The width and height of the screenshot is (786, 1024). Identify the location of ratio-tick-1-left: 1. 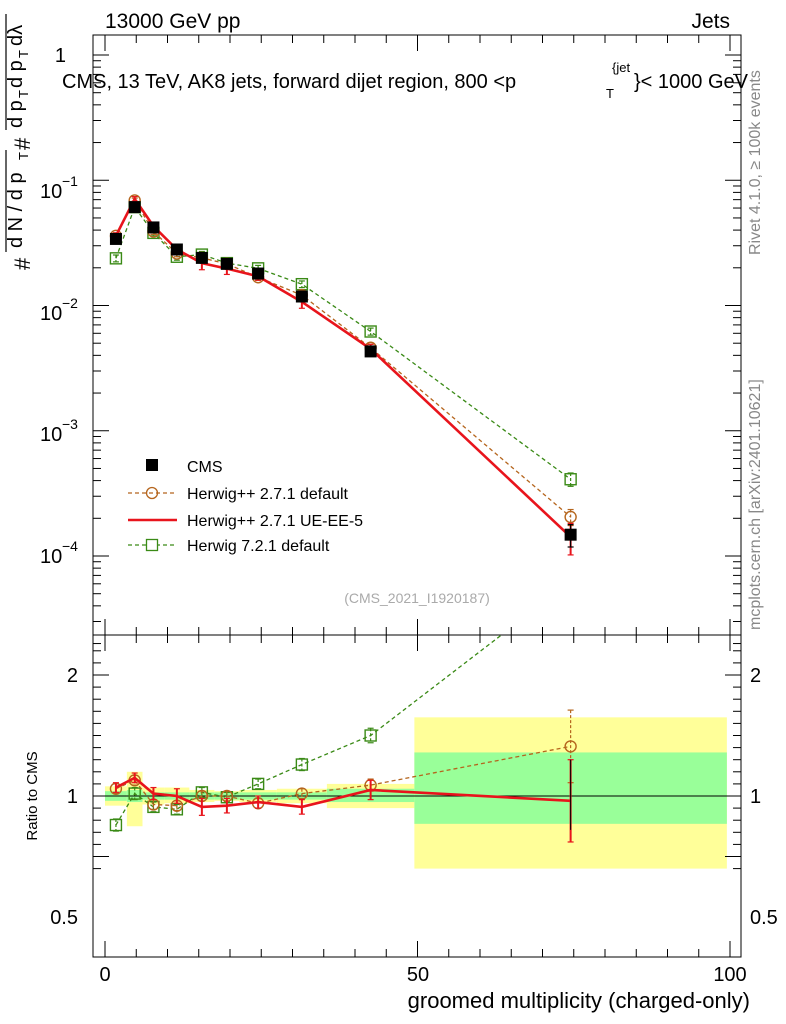
(72, 797).